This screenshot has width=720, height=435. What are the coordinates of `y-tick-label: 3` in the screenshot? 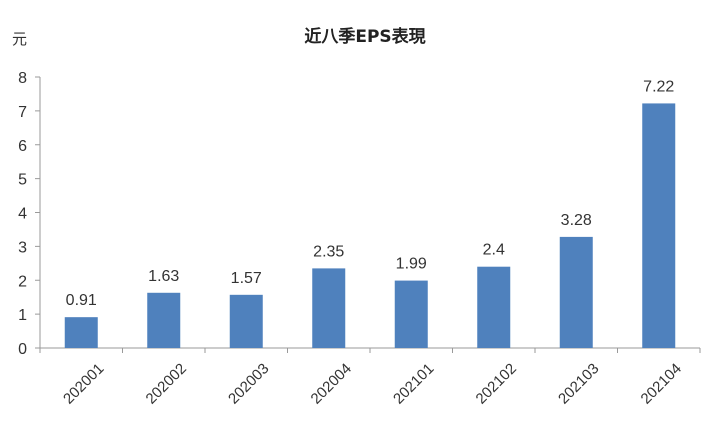 It's located at (22, 247).